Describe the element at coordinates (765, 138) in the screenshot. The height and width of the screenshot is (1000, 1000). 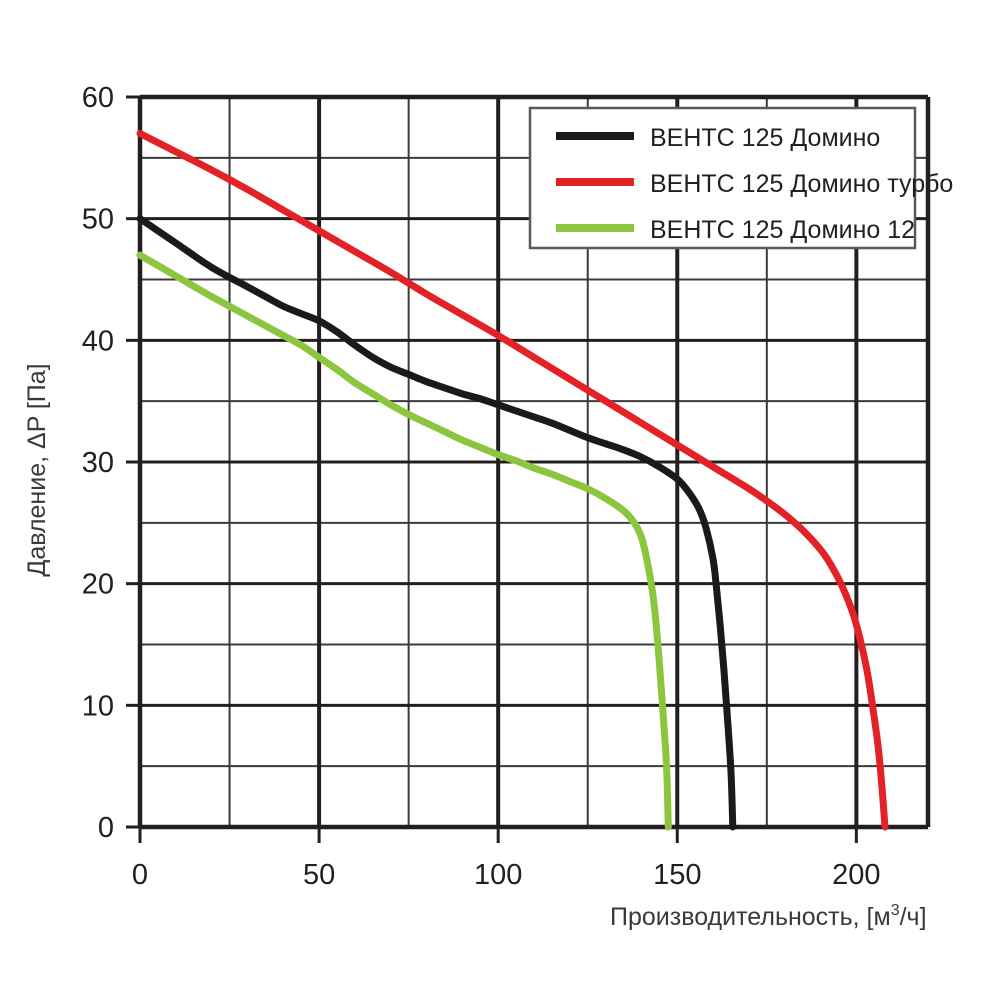
I see `legend-label-0: ВЕНТС 125 Домино` at that location.